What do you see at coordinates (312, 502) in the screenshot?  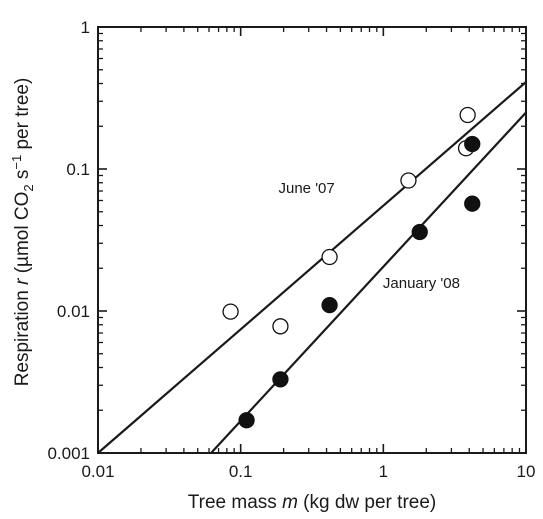 I see `x-axis-title: Tree mass m (kg dw per tree)` at bounding box center [312, 502].